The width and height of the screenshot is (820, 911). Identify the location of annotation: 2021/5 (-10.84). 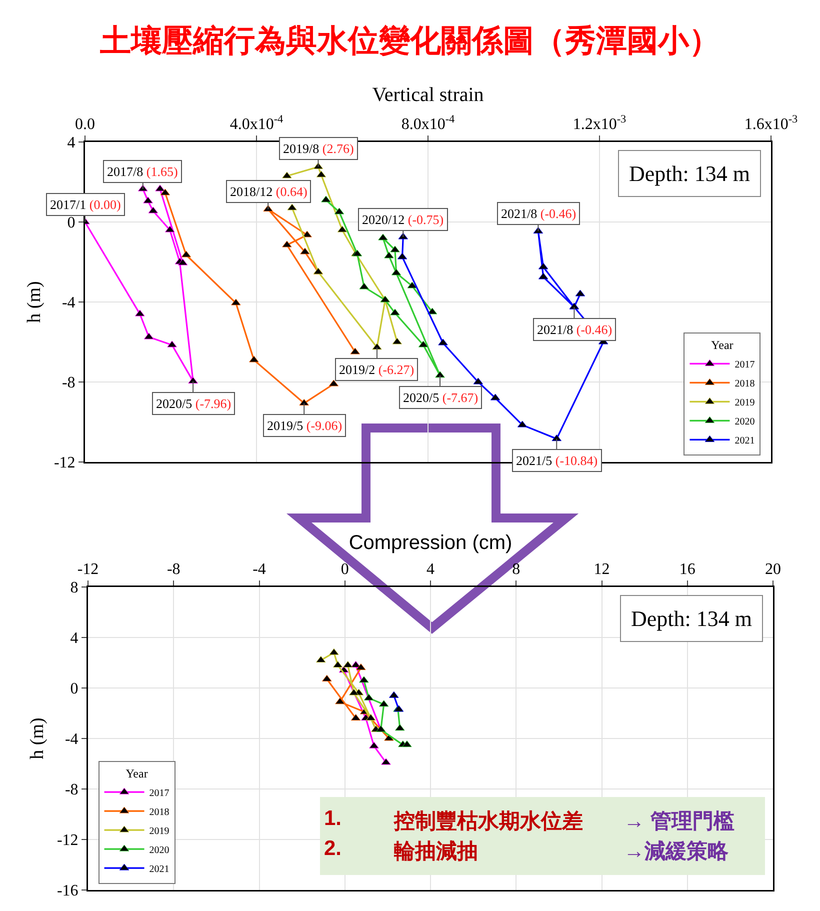
(557, 460).